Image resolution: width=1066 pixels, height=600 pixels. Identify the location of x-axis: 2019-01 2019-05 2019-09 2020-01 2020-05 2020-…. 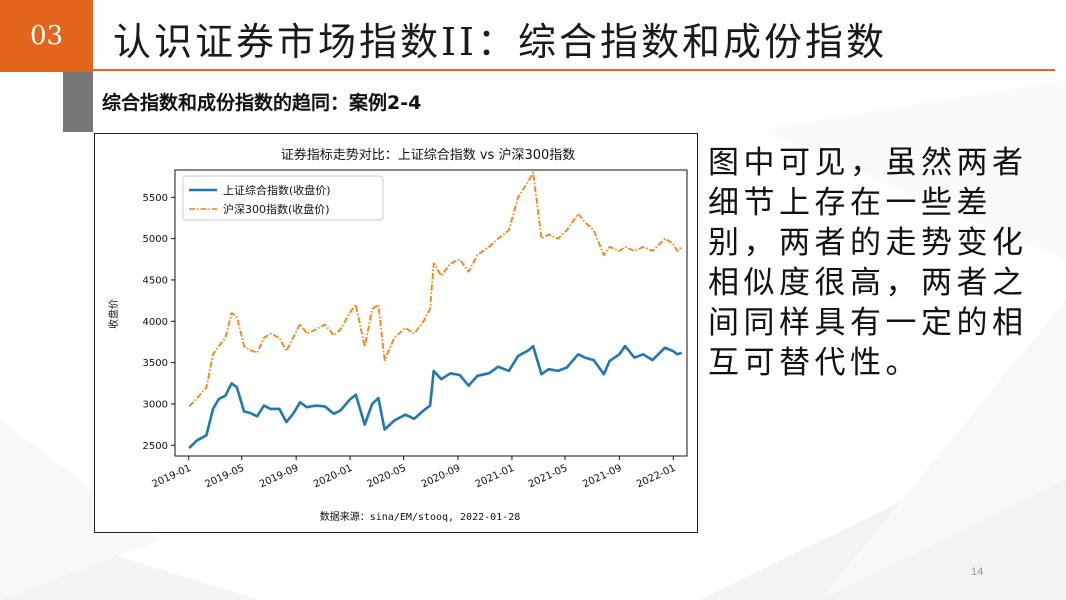
(414, 473).